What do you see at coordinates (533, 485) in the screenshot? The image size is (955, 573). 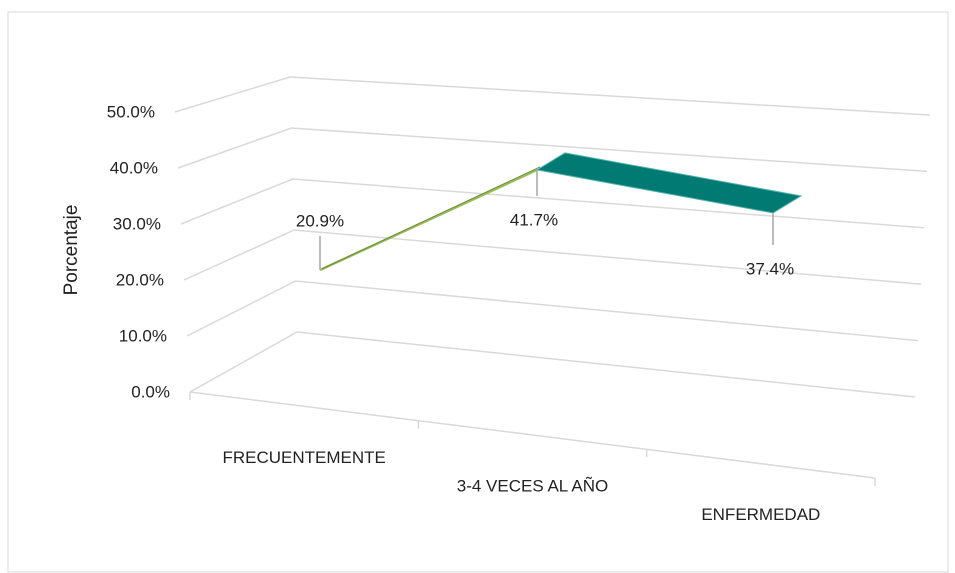 I see `x-tick-label: 3-4 VECES AL AÑO` at bounding box center [533, 485].